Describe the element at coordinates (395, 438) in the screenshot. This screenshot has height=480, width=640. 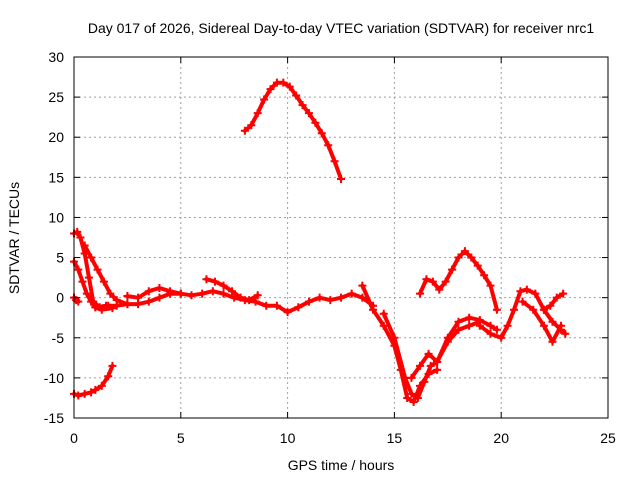
I see `x-tick-label: 15` at that location.